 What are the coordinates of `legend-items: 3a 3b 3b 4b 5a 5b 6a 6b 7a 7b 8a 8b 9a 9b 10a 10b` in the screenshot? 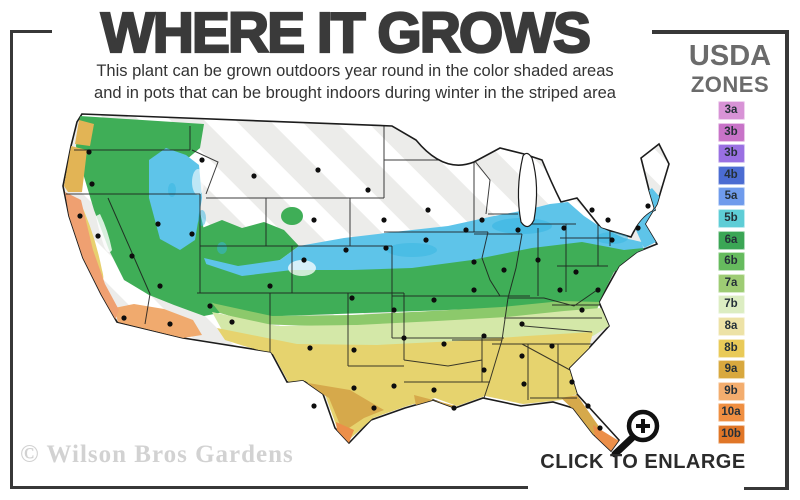 It's located at (731, 274).